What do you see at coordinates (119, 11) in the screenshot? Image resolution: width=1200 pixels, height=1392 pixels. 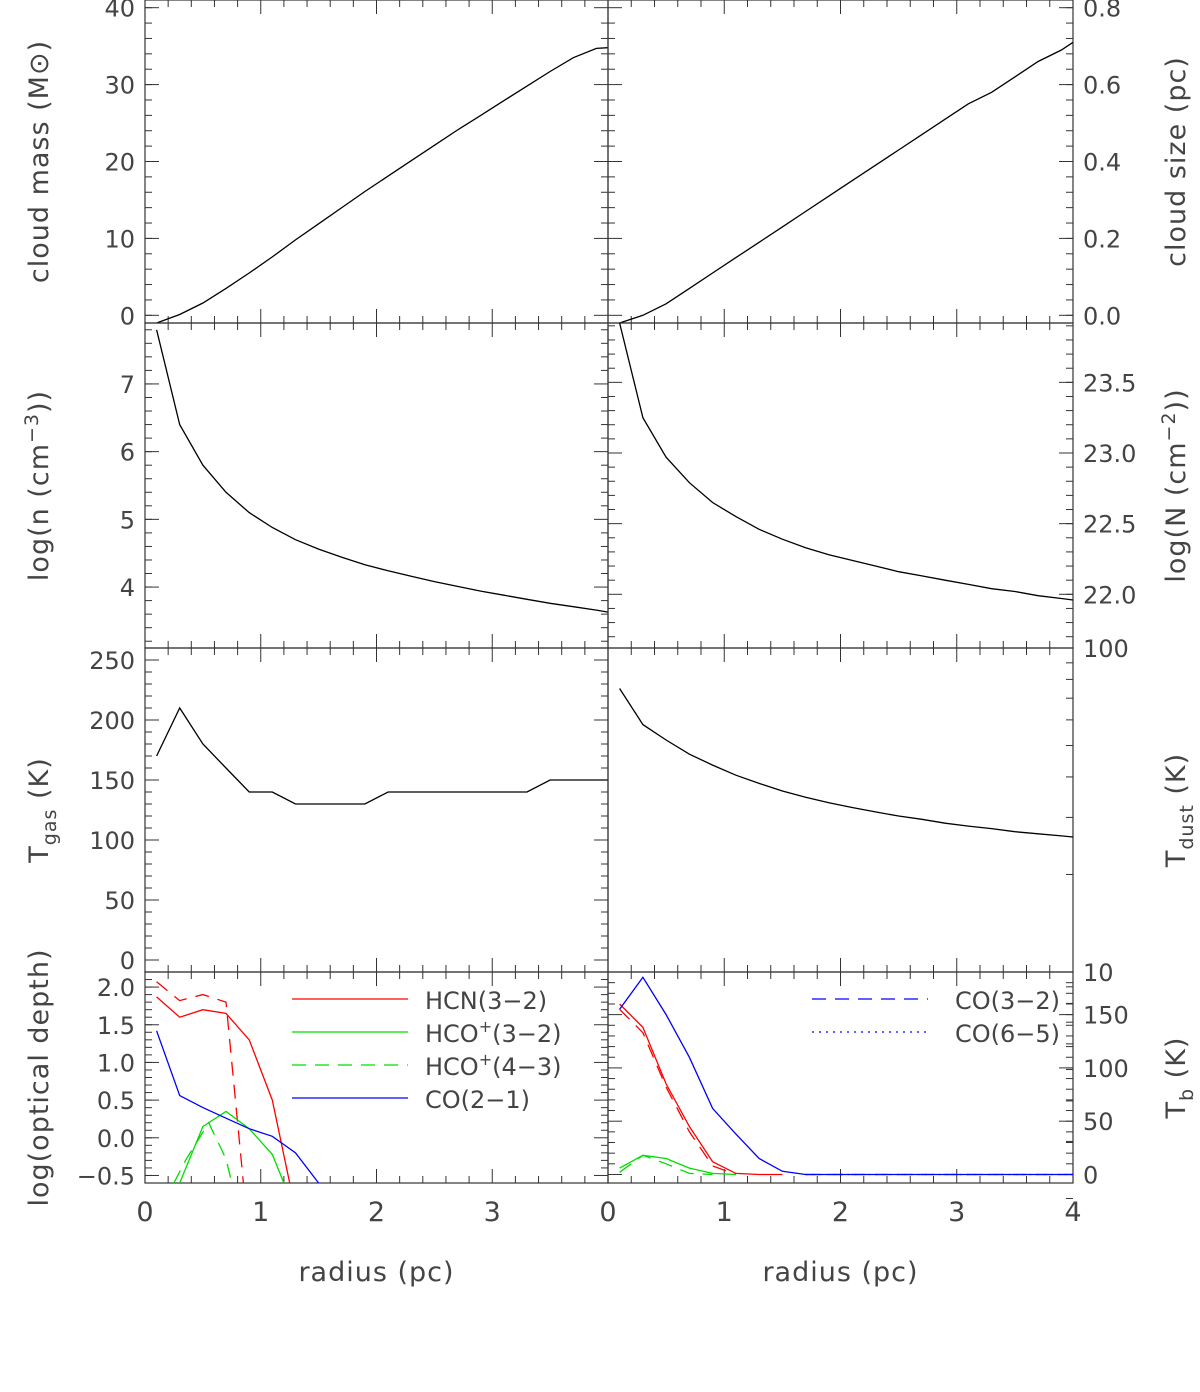 I see `y-tick-label: 40` at bounding box center [119, 11].